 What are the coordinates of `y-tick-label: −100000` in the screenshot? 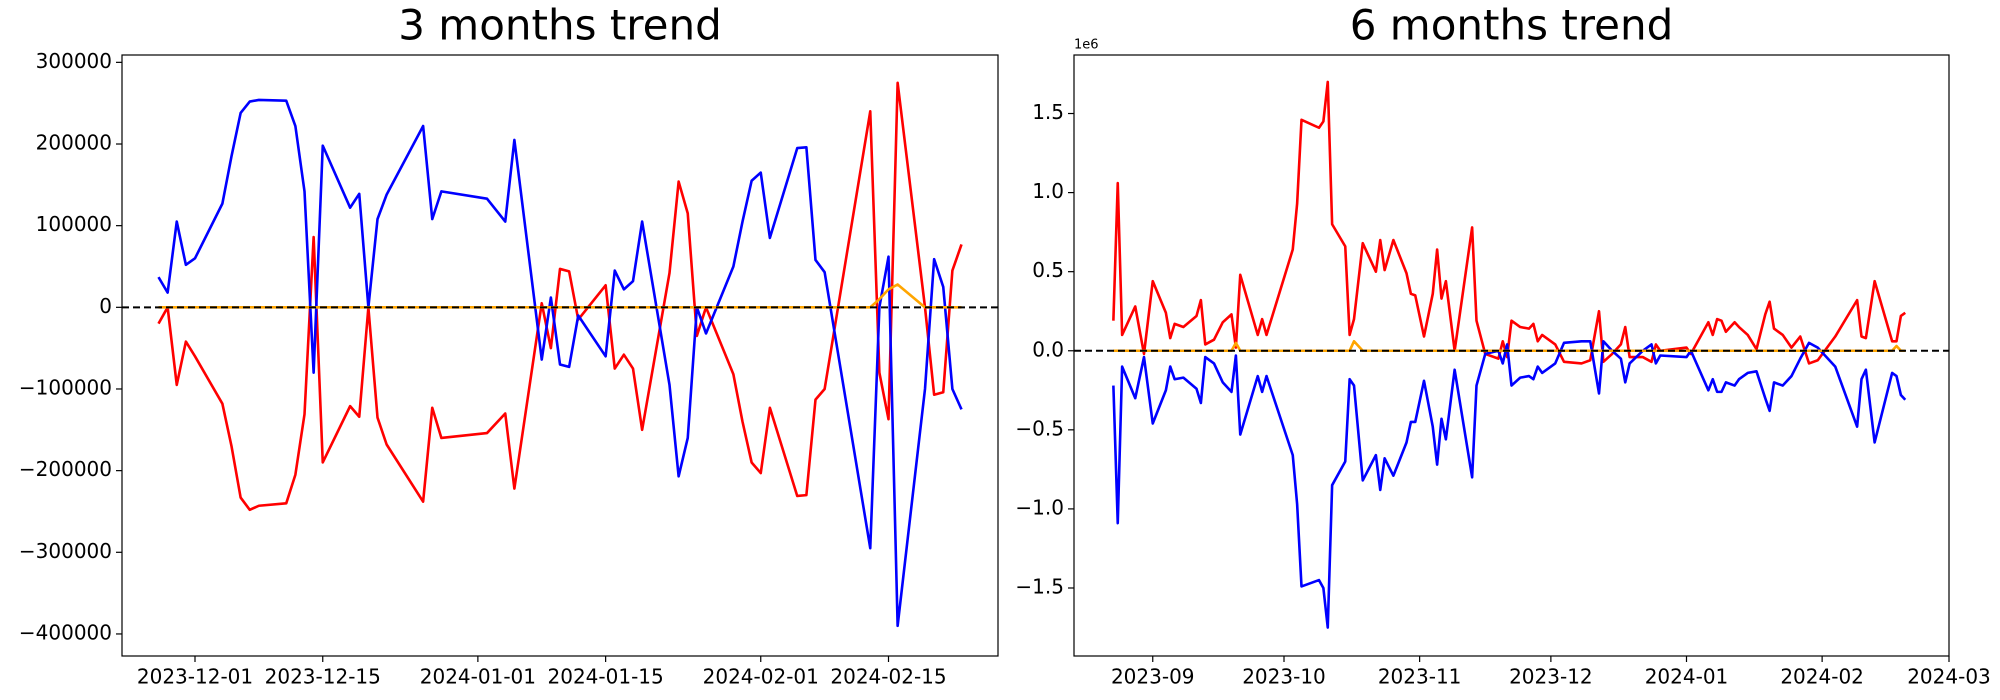 It's located at (65, 387).